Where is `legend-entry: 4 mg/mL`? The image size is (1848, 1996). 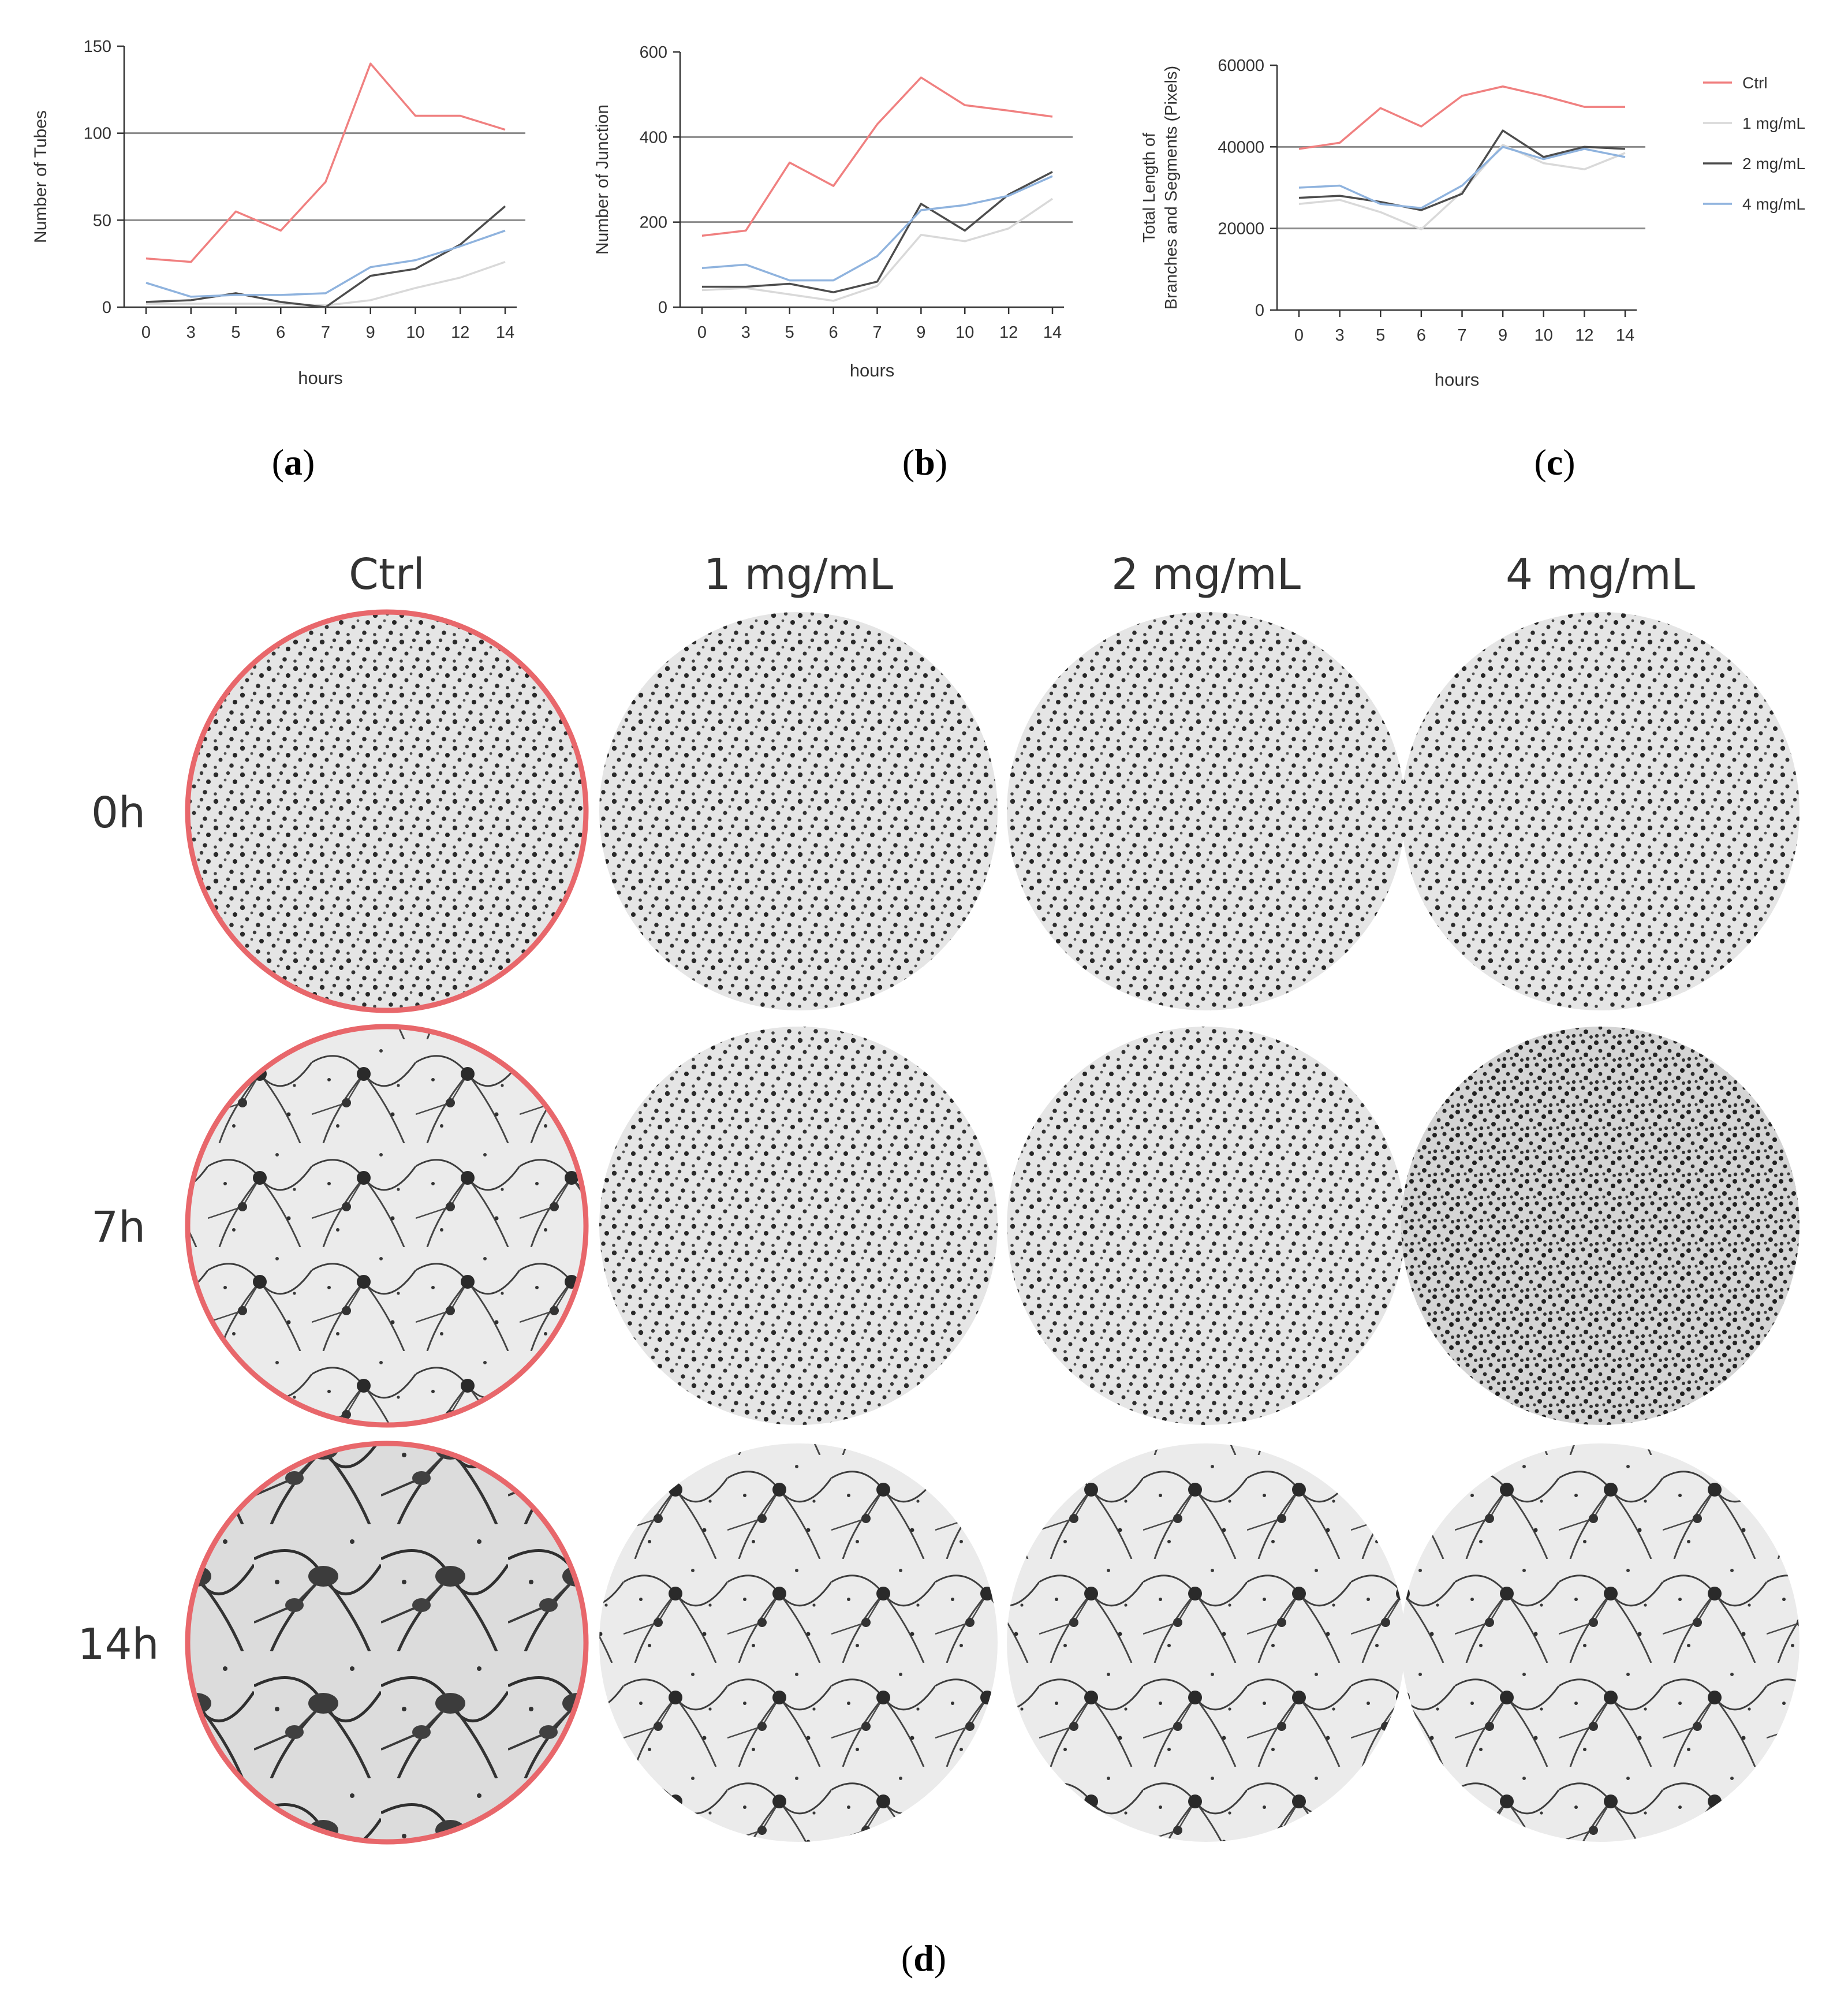 legend-entry: 4 mg/mL is located at coordinates (1773, 204).